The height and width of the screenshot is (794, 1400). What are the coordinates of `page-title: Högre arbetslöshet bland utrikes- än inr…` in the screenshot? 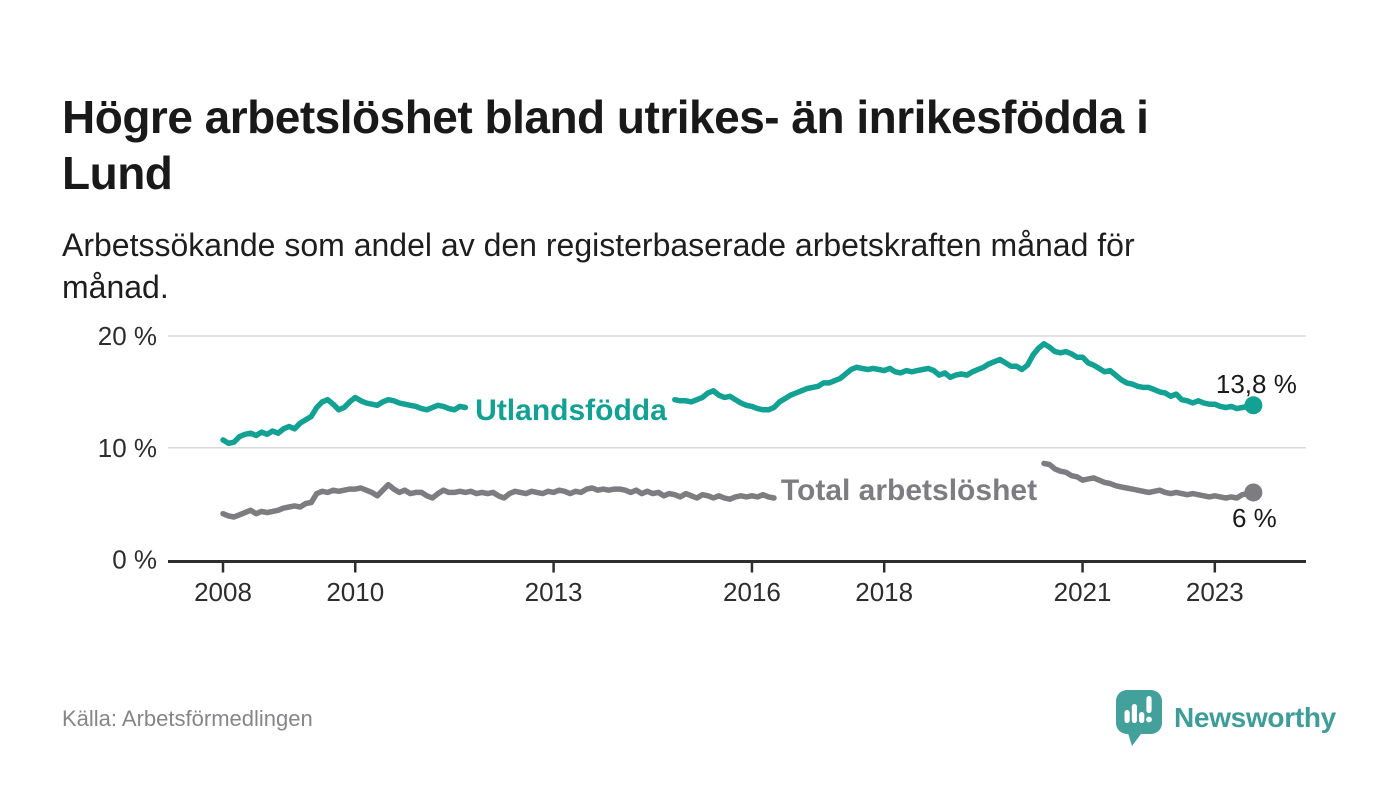 It's located at (605, 144).